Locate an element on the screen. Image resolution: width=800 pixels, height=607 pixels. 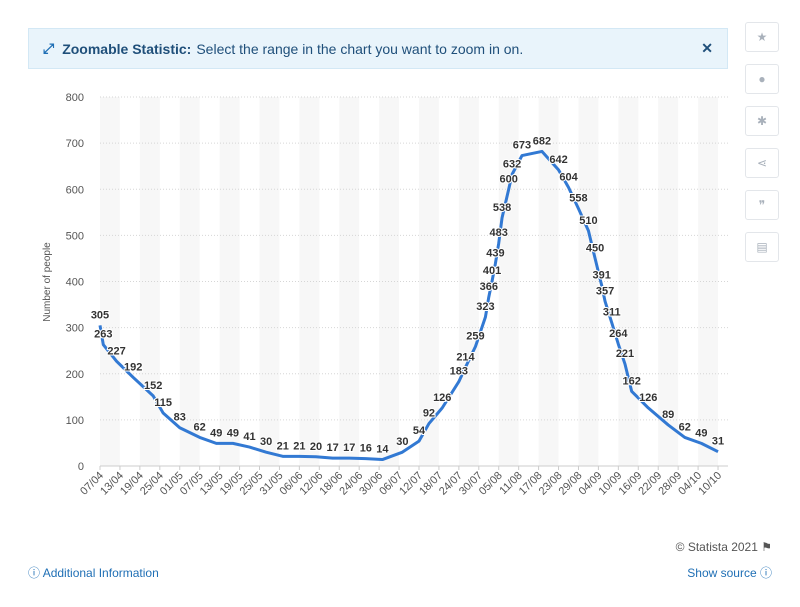
data-label: 673 is located at coordinates (522, 146).